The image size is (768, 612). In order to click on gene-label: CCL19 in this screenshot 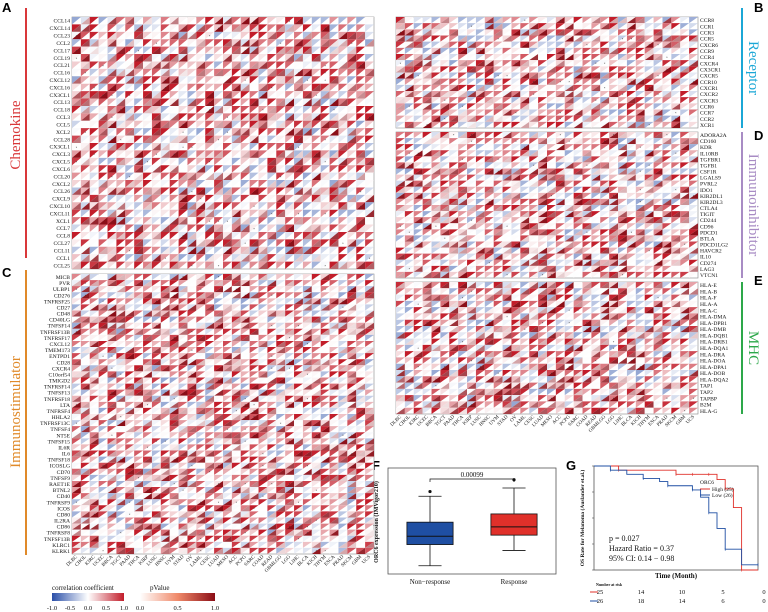, I will do `click(62, 59)`.